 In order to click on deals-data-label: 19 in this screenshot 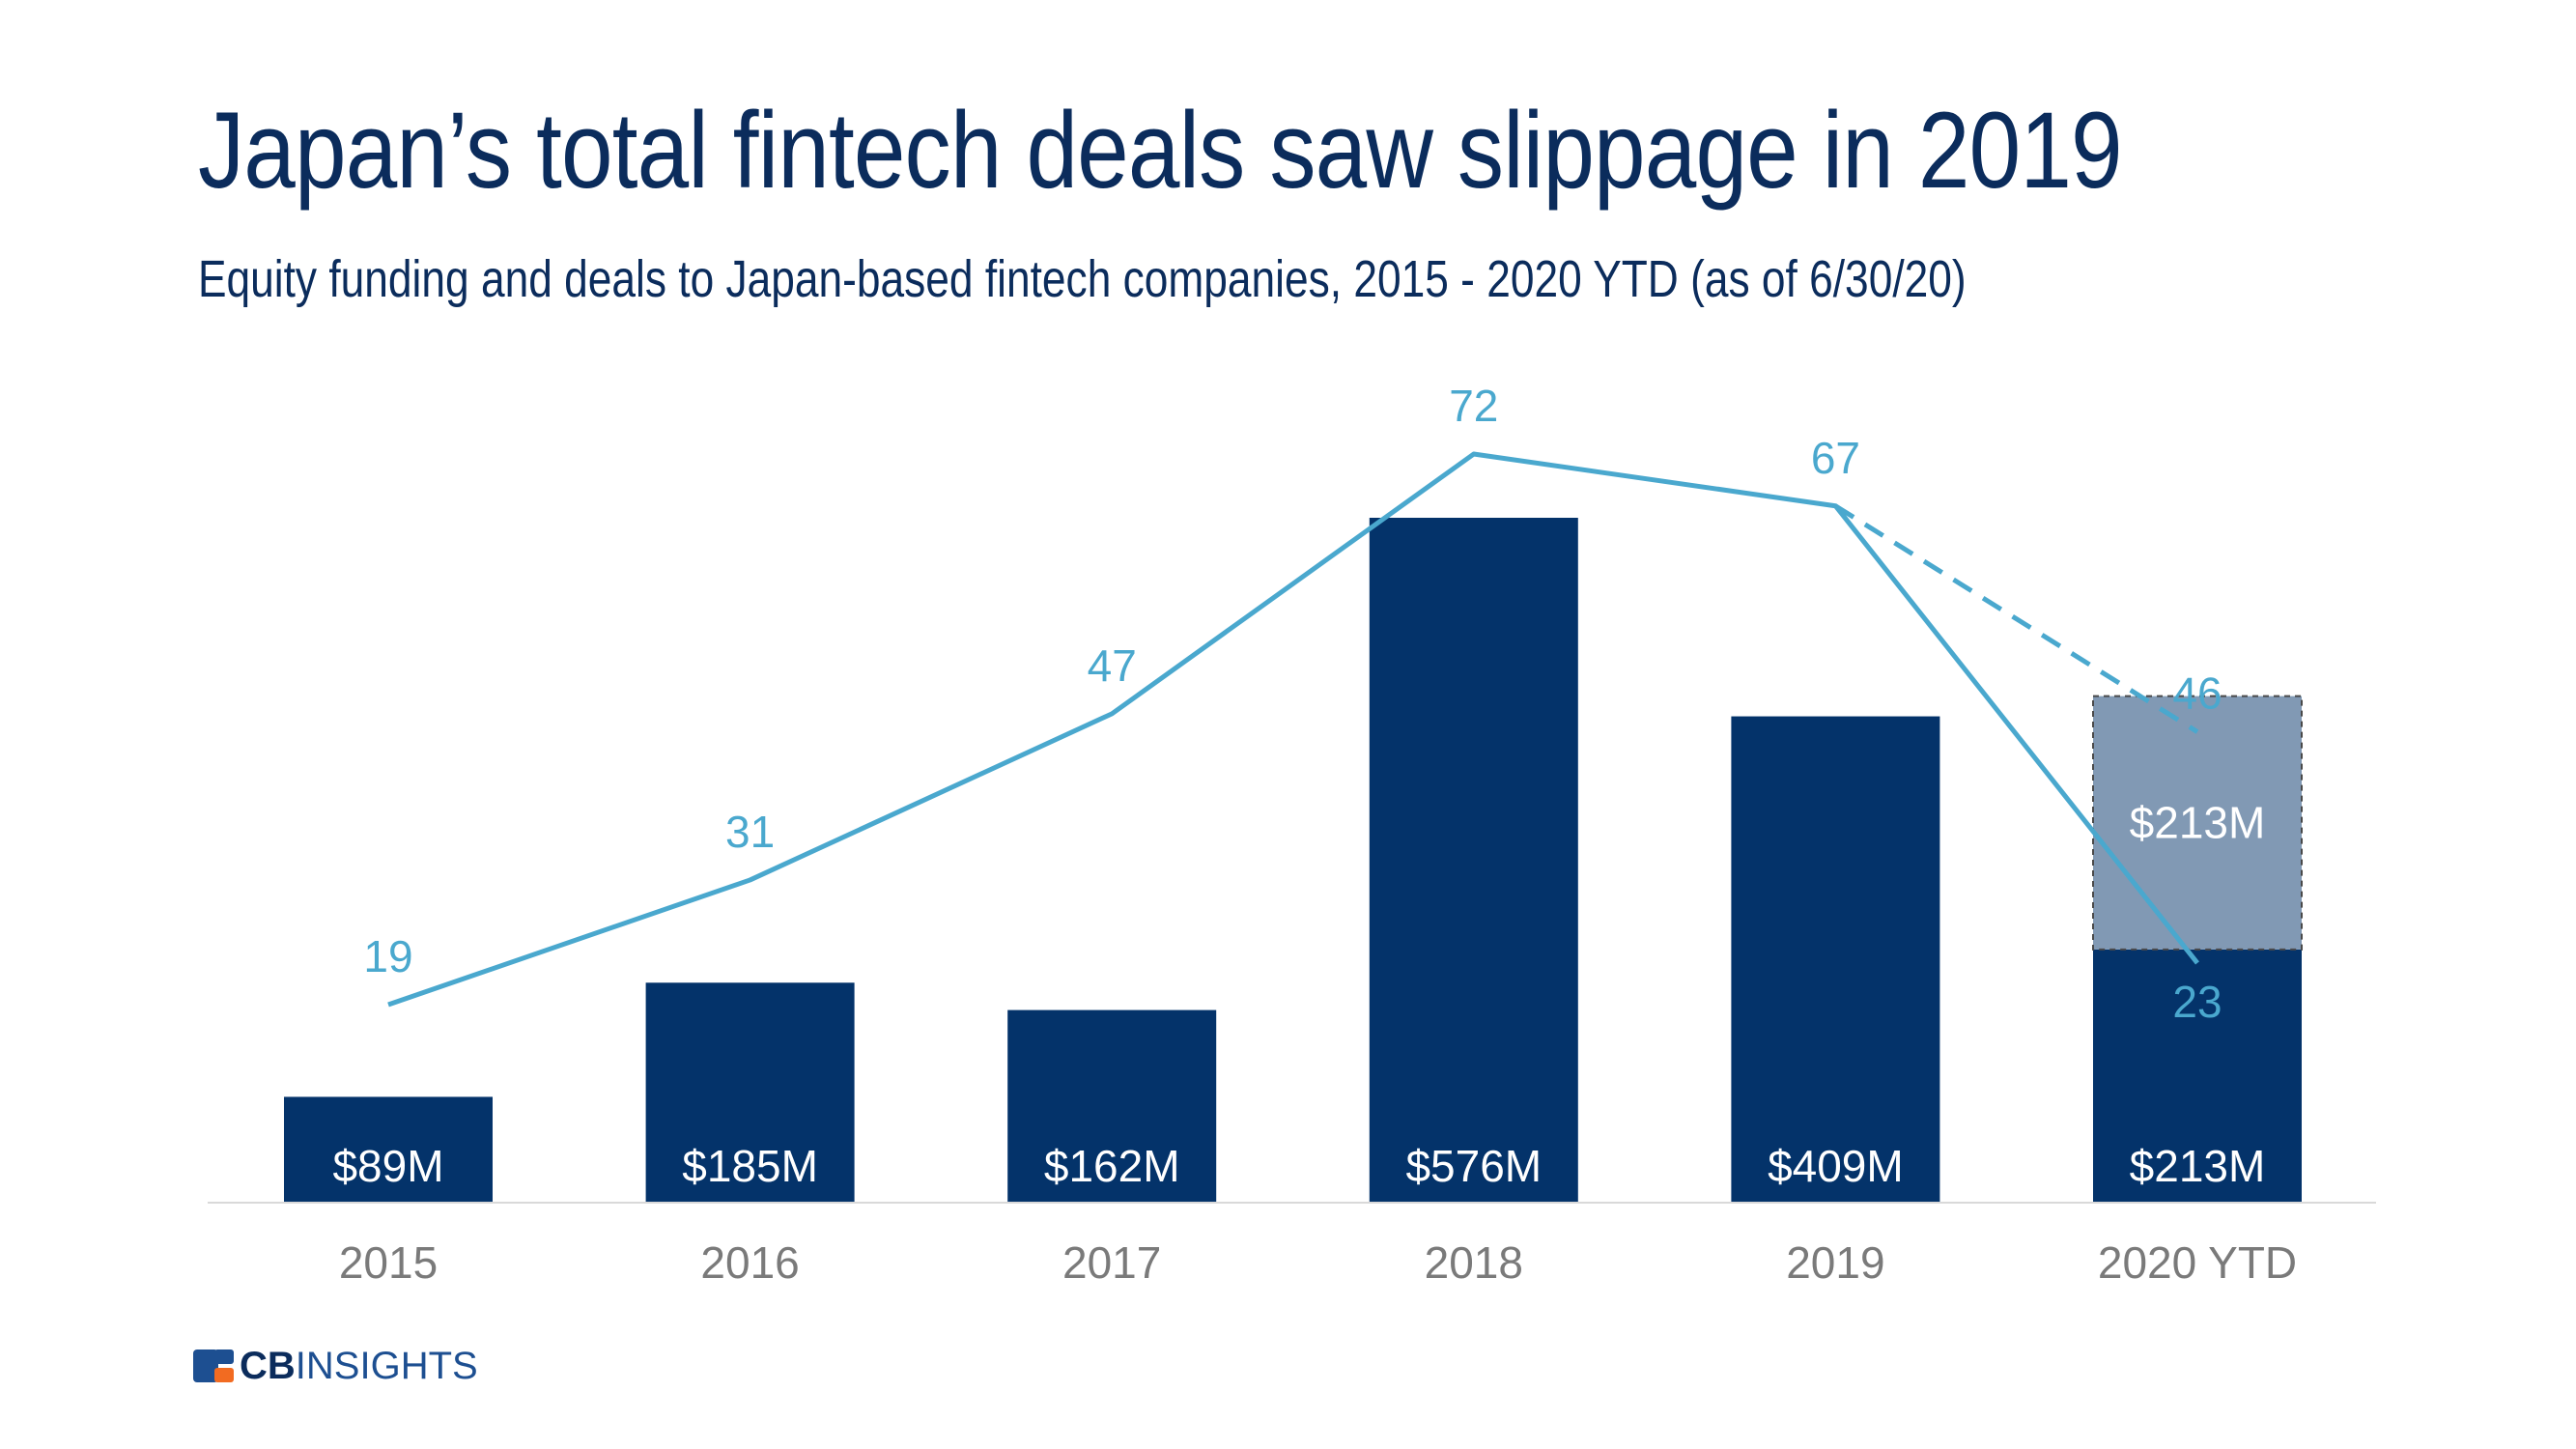, I will do `click(387, 956)`.